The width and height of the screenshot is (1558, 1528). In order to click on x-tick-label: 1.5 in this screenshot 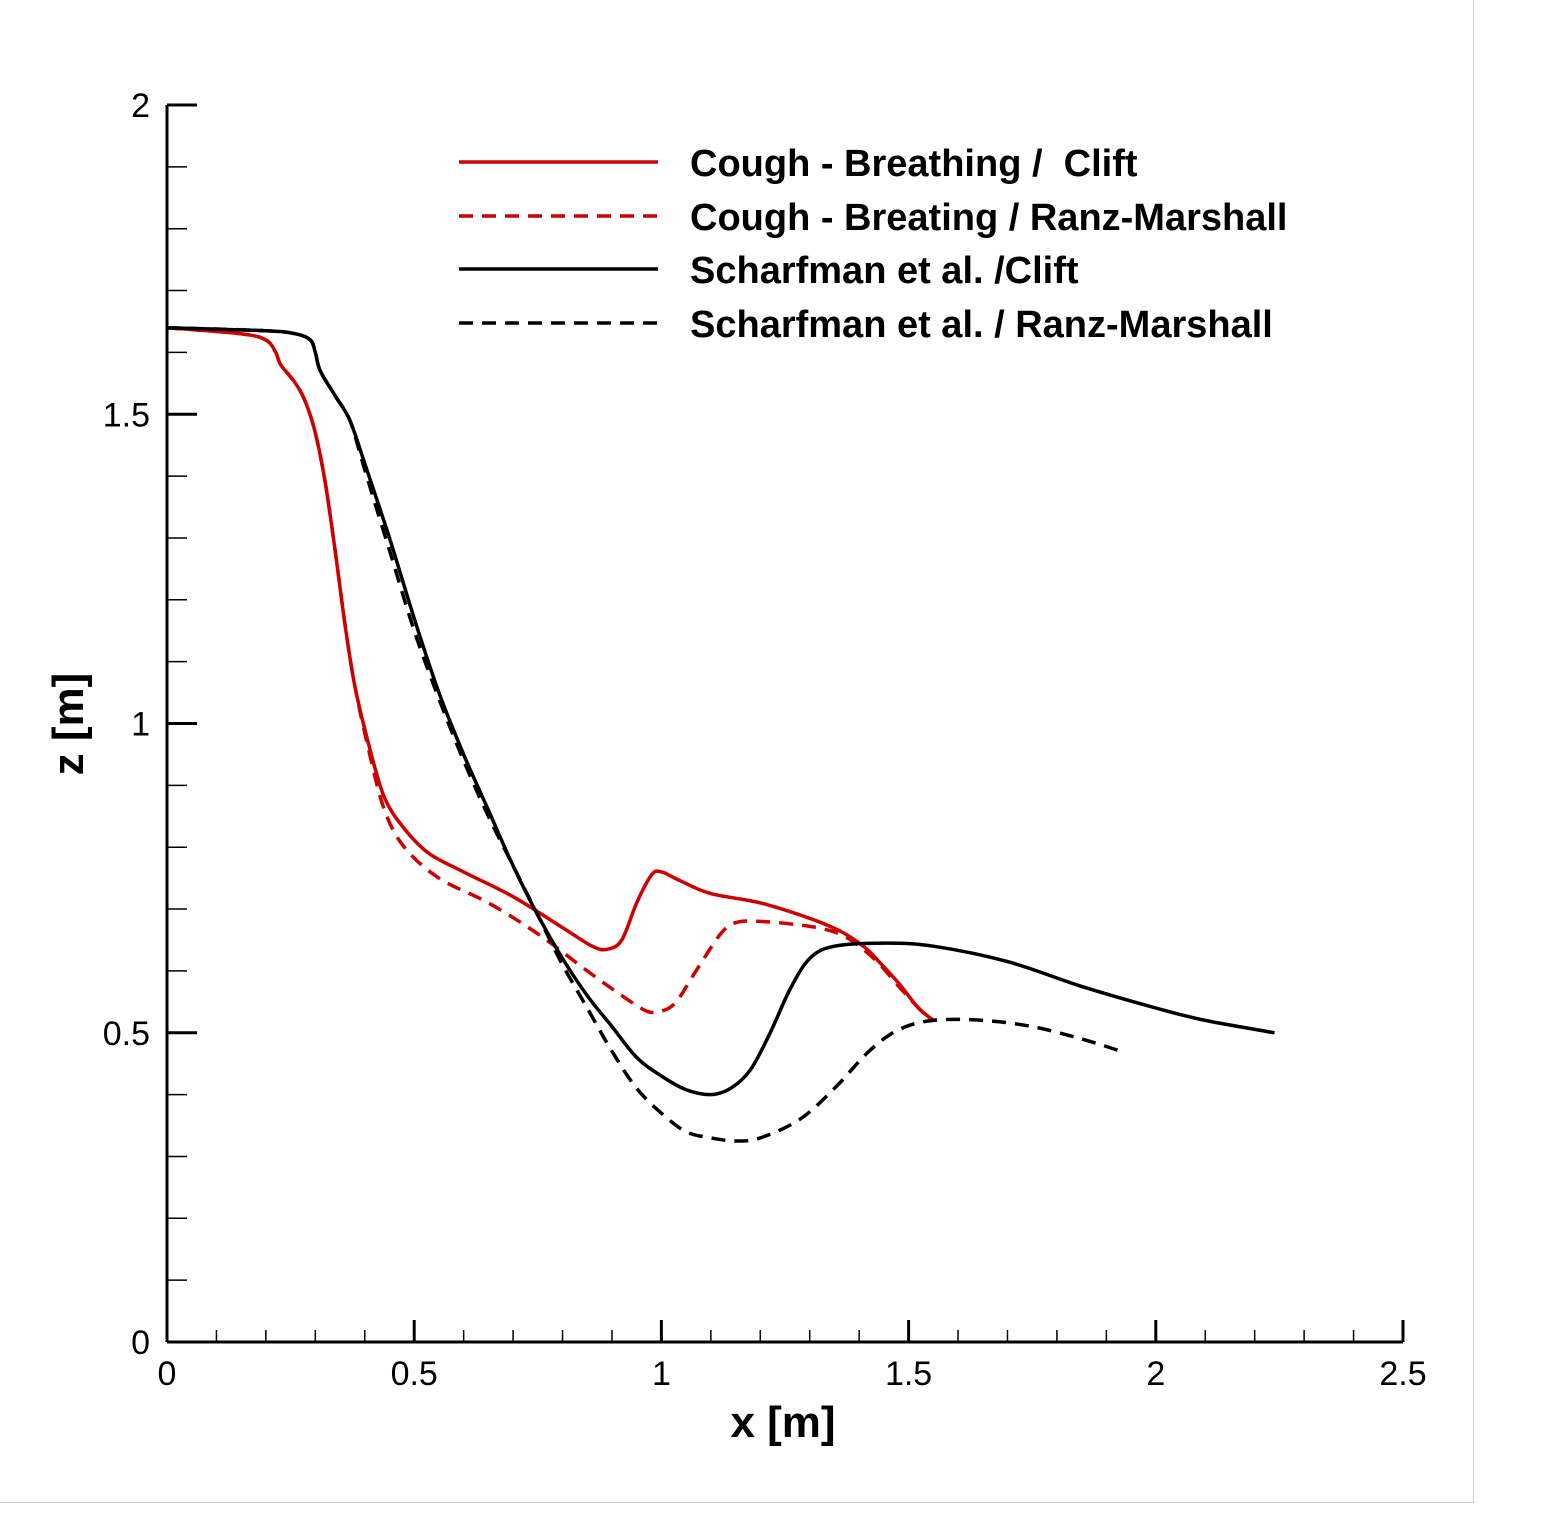, I will do `click(908, 1374)`.